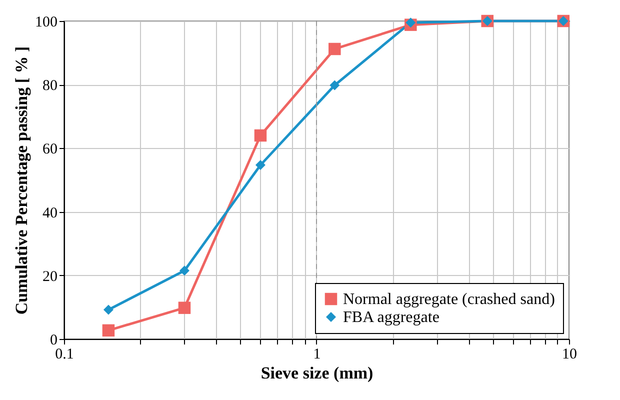  Describe the element at coordinates (50, 86) in the screenshot. I see `y-tick-label: 80` at that location.